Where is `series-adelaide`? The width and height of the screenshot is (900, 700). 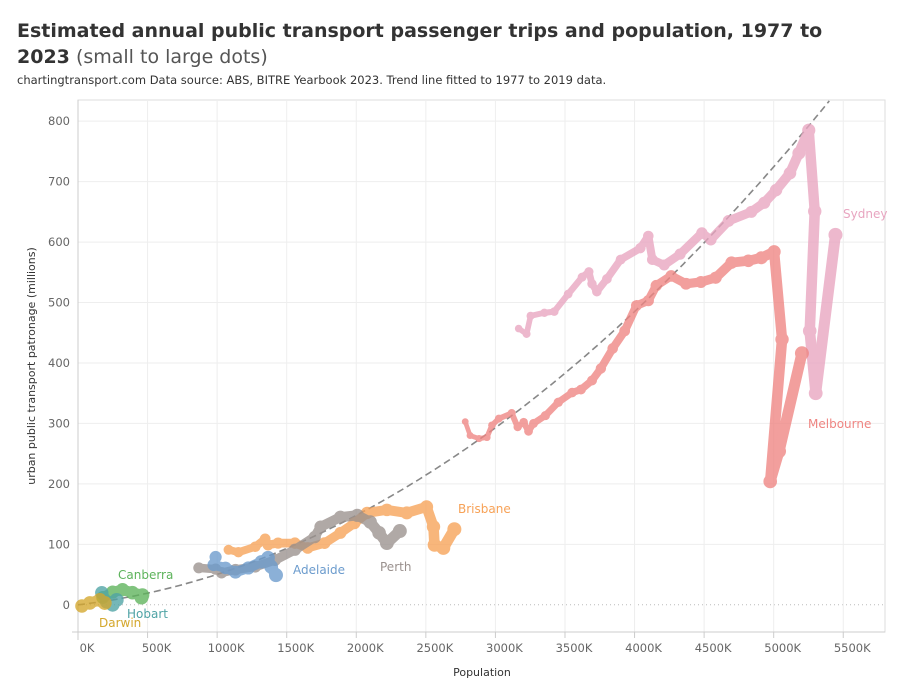 series-adelaide is located at coordinates (245, 566).